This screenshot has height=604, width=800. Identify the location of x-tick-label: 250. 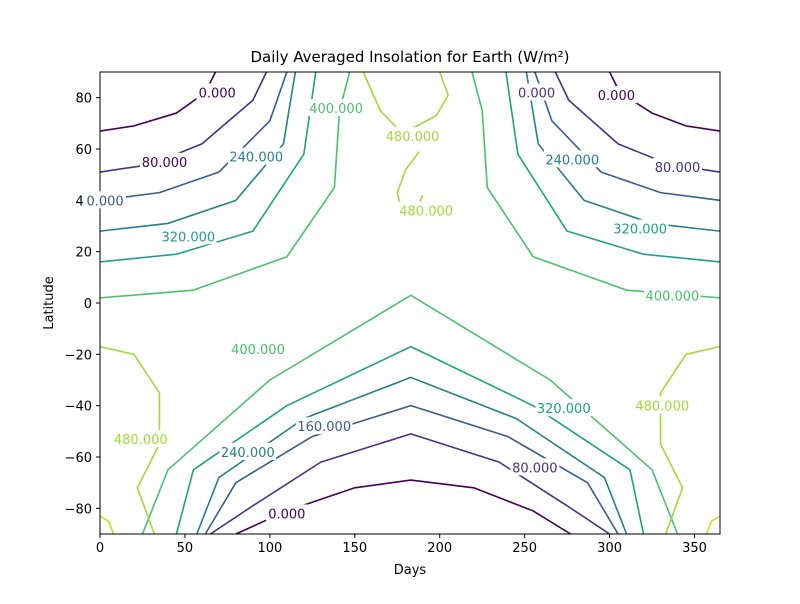
(524, 548).